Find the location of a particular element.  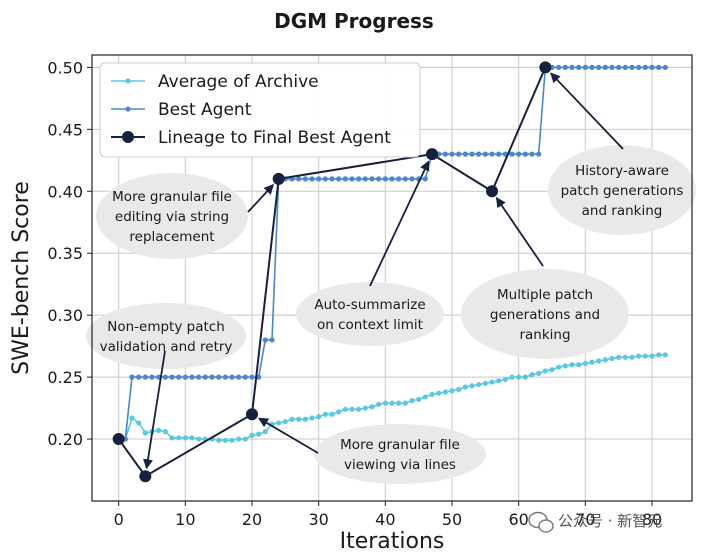

annotation-text-line: Non-empty patch is located at coordinates (166, 327).